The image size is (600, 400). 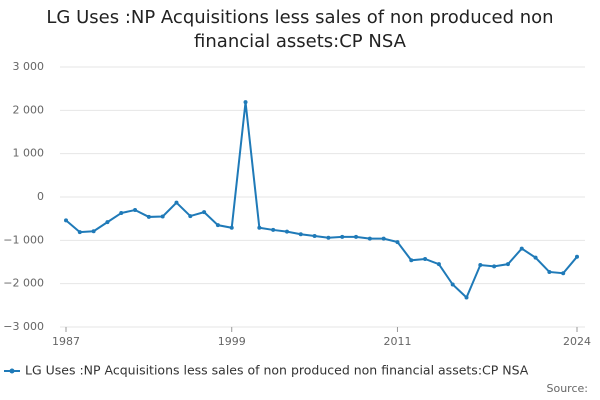 What do you see at coordinates (23, 326) in the screenshot?
I see `y-tick-label: −3 000` at bounding box center [23, 326].